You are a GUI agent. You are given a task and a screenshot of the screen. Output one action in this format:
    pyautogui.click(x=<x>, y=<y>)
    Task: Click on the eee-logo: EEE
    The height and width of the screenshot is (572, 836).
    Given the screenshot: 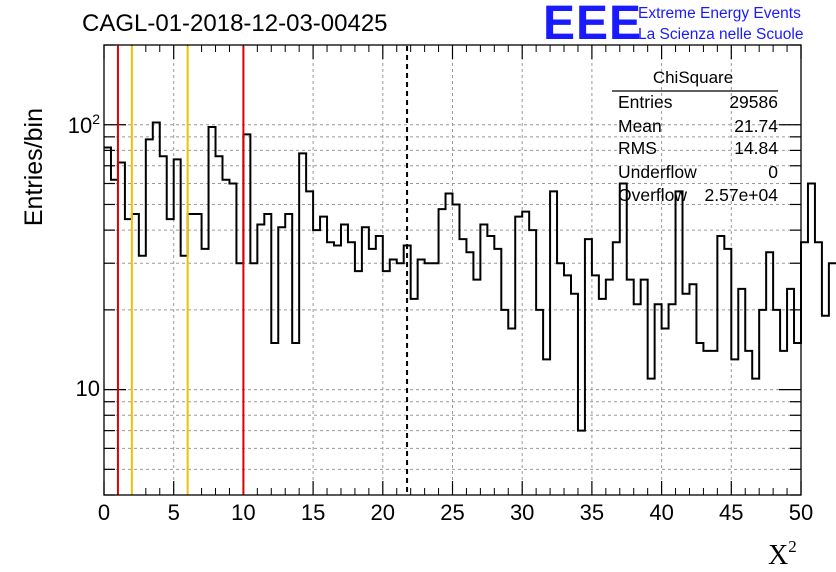 What is the action you would take?
    pyautogui.click(x=593, y=25)
    